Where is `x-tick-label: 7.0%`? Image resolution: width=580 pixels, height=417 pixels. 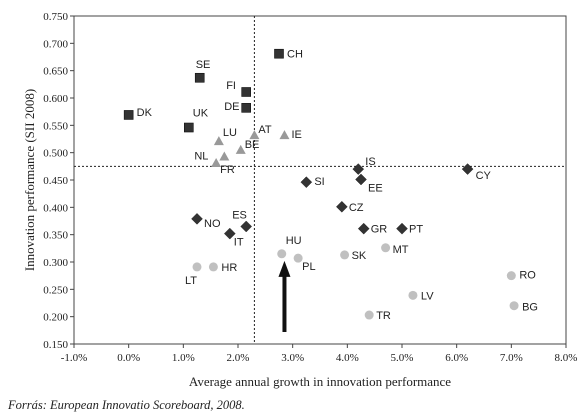 x-tick-label: 7.0% is located at coordinates (511, 358).